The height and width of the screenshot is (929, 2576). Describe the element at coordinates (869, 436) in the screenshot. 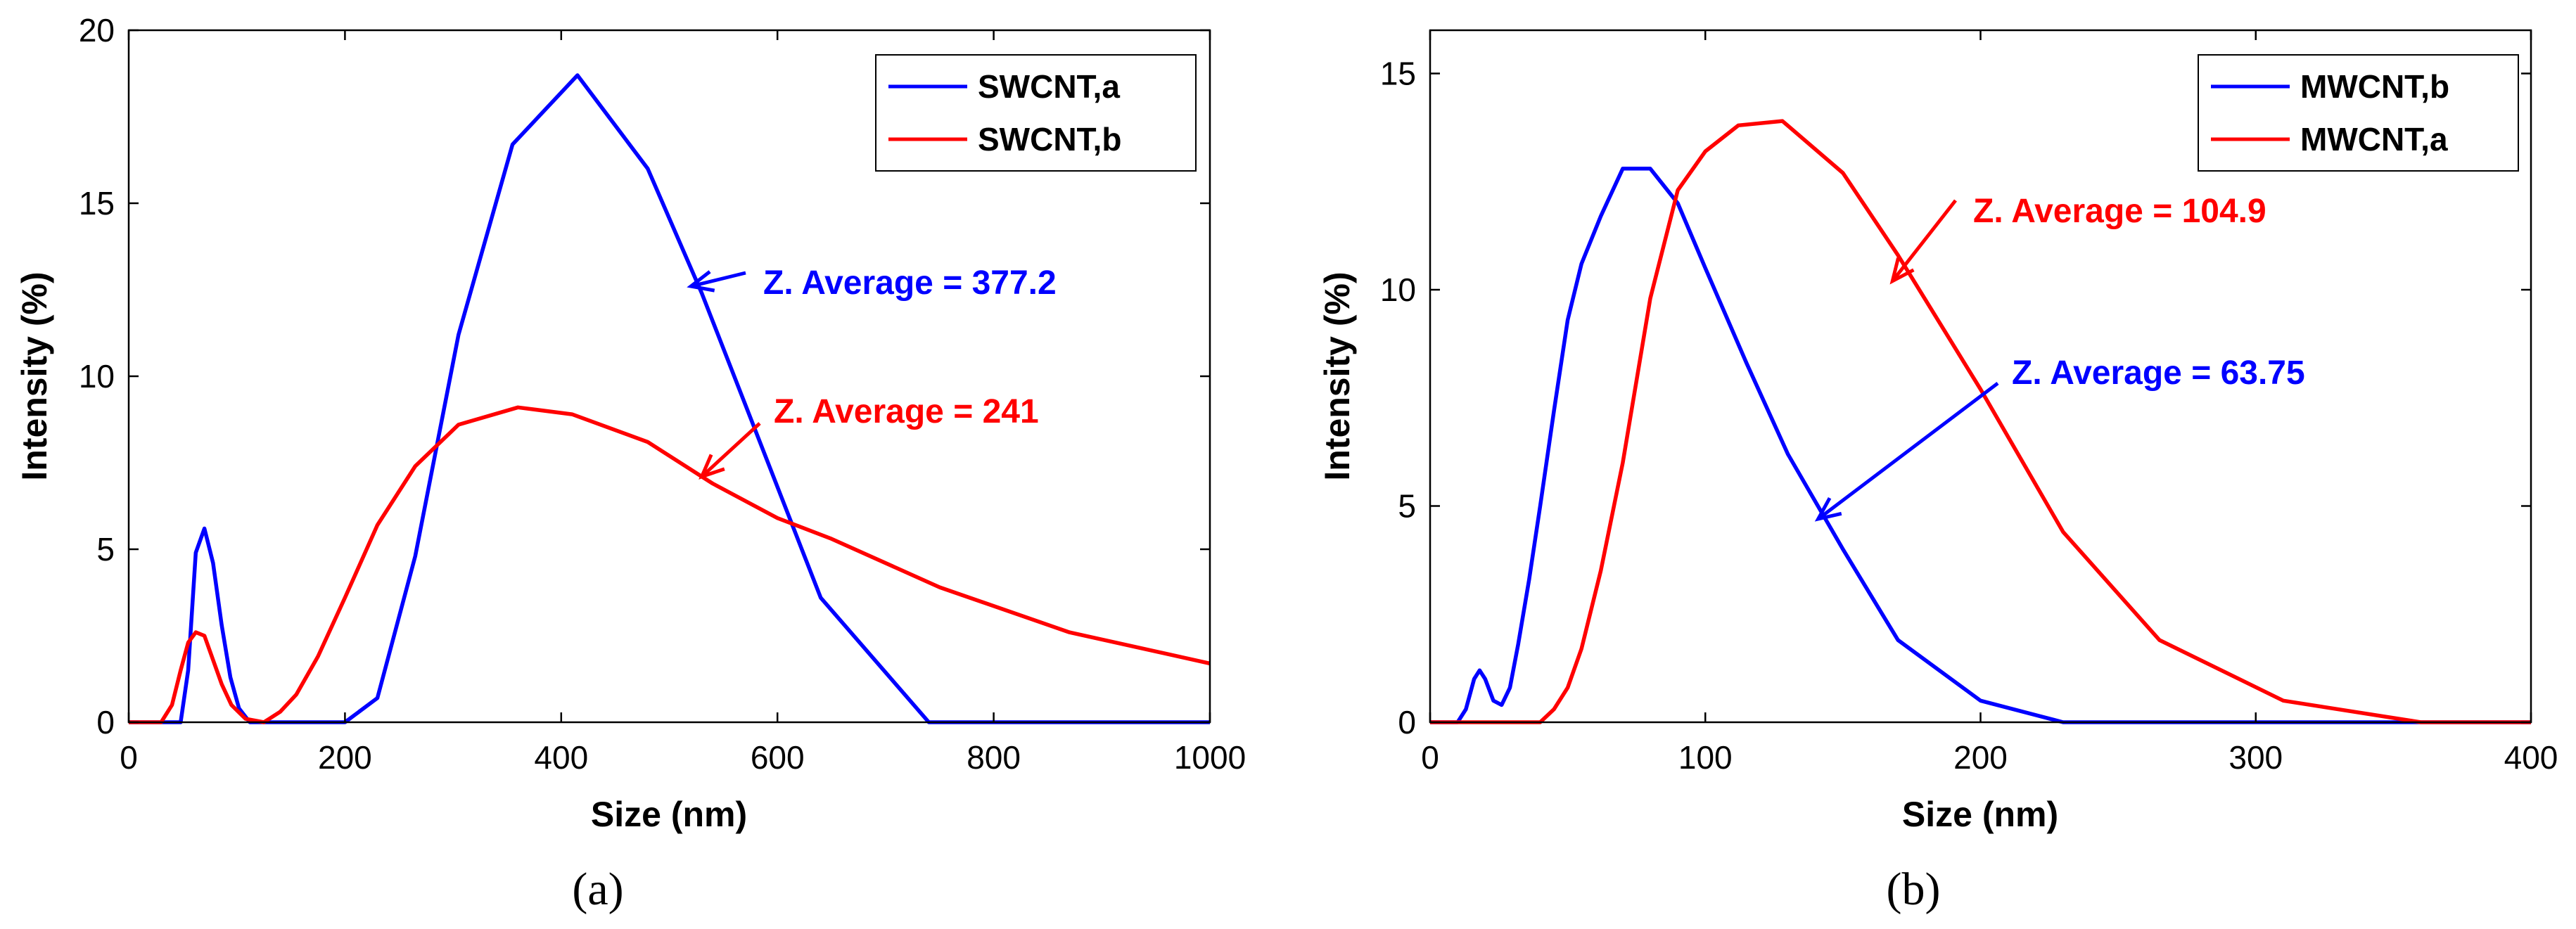

I see `annotation: Z. Average = 241` at that location.